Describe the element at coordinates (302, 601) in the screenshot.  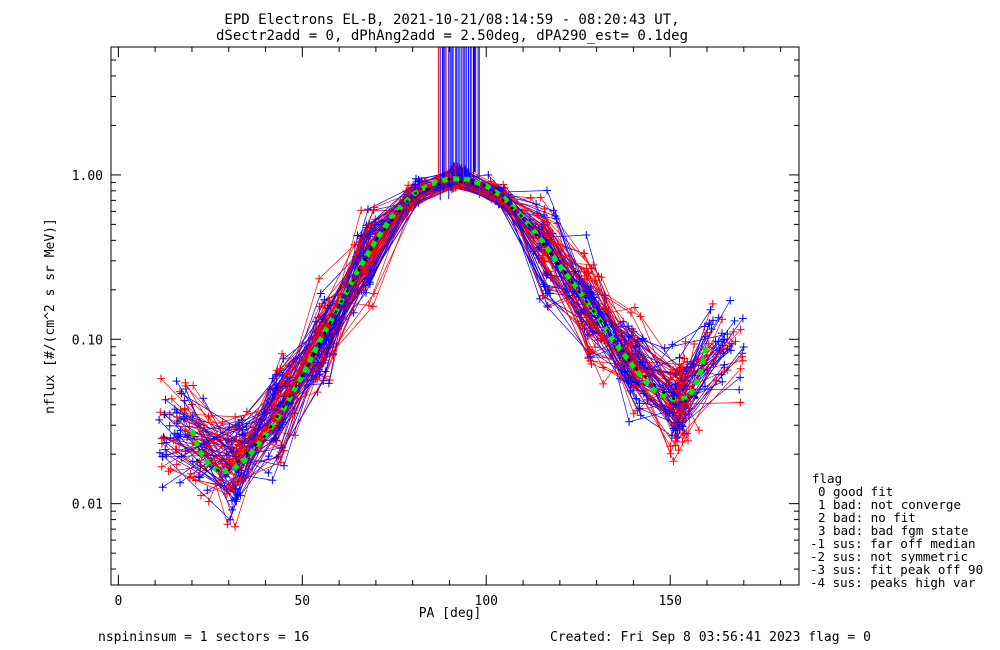
I see `x-tick-label: 50` at that location.